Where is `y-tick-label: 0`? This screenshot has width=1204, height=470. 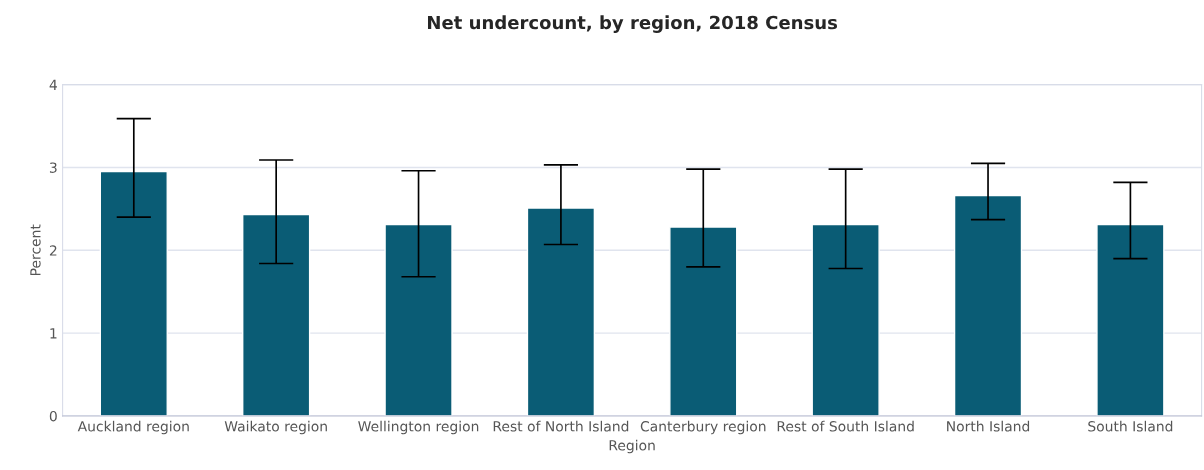 y-tick-label: 0 is located at coordinates (53, 416).